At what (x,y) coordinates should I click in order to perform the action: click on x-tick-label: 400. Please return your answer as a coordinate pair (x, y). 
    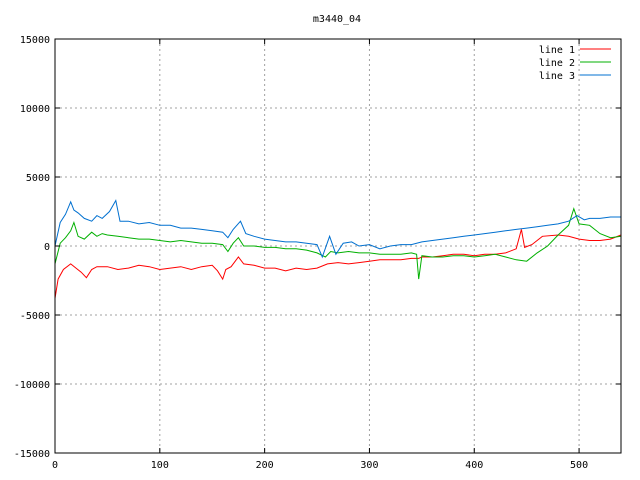
    Looking at the image, I should click on (474, 465).